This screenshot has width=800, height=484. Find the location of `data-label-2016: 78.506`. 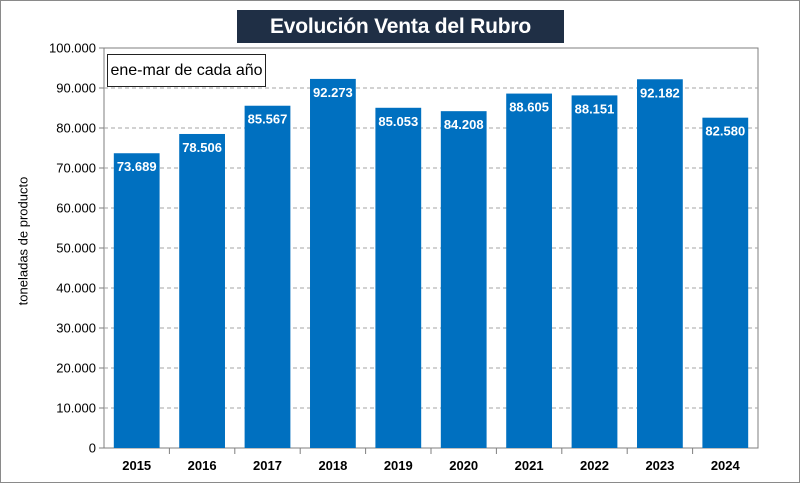

data-label-2016: 78.506 is located at coordinates (202, 147).